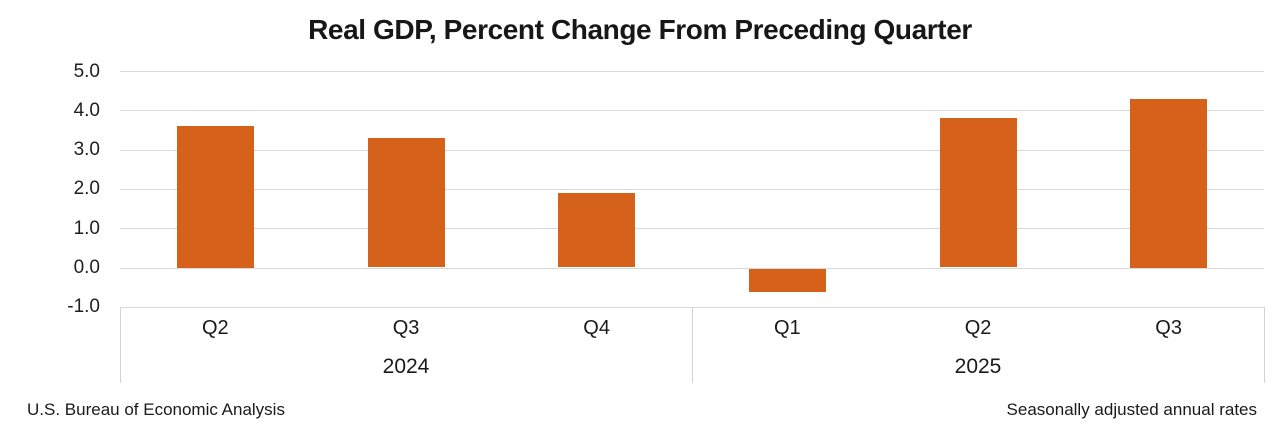 The width and height of the screenshot is (1280, 444). What do you see at coordinates (1131, 409) in the screenshot?
I see `adjustment-note: Seasonally adjusted annual rates` at bounding box center [1131, 409].